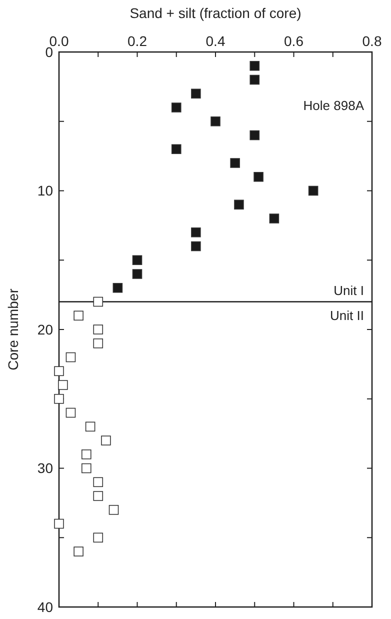 The width and height of the screenshot is (391, 619). I want to click on annotation: Unit II, so click(347, 315).